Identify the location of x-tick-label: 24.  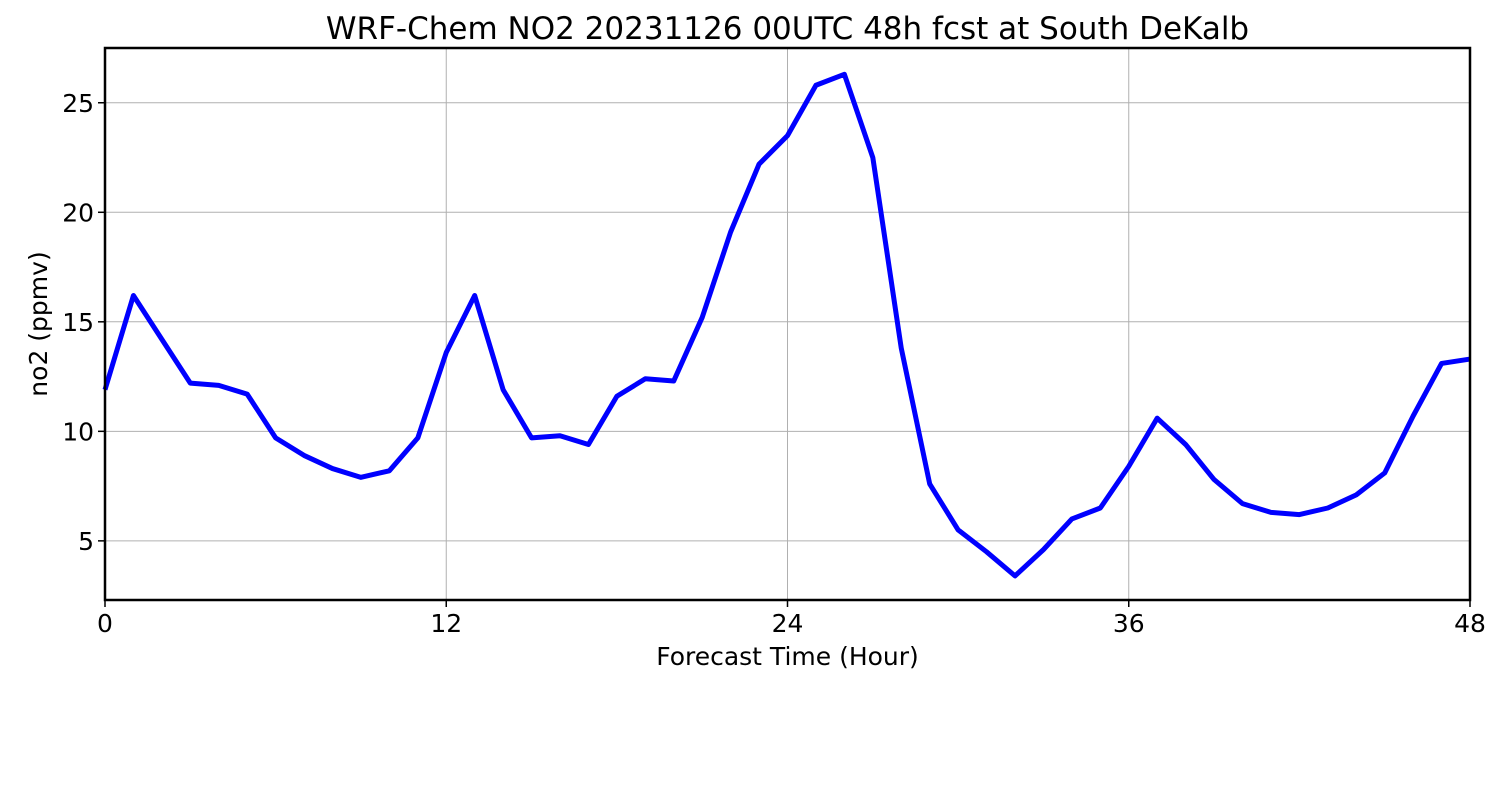
(788, 623).